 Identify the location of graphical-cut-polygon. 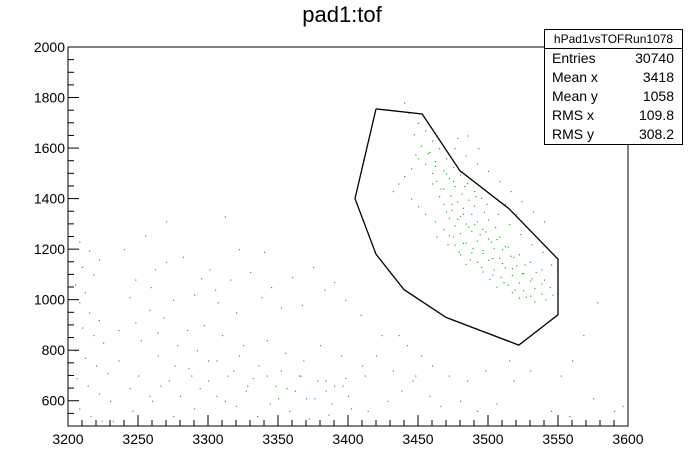
(456, 227).